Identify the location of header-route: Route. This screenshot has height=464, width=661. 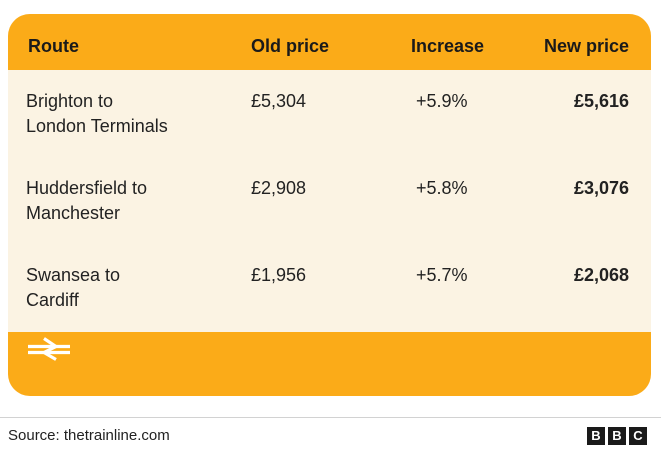
(53, 46).